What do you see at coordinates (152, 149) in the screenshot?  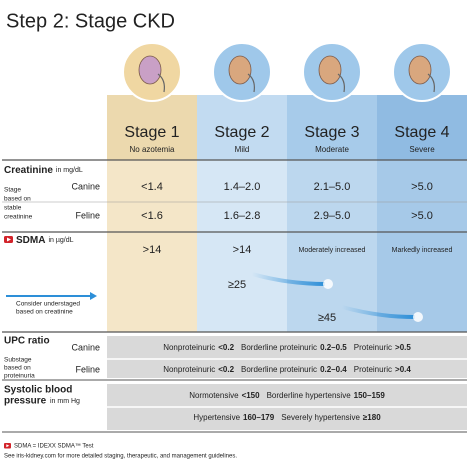 I see `stage-desc: No azotemia` at bounding box center [152, 149].